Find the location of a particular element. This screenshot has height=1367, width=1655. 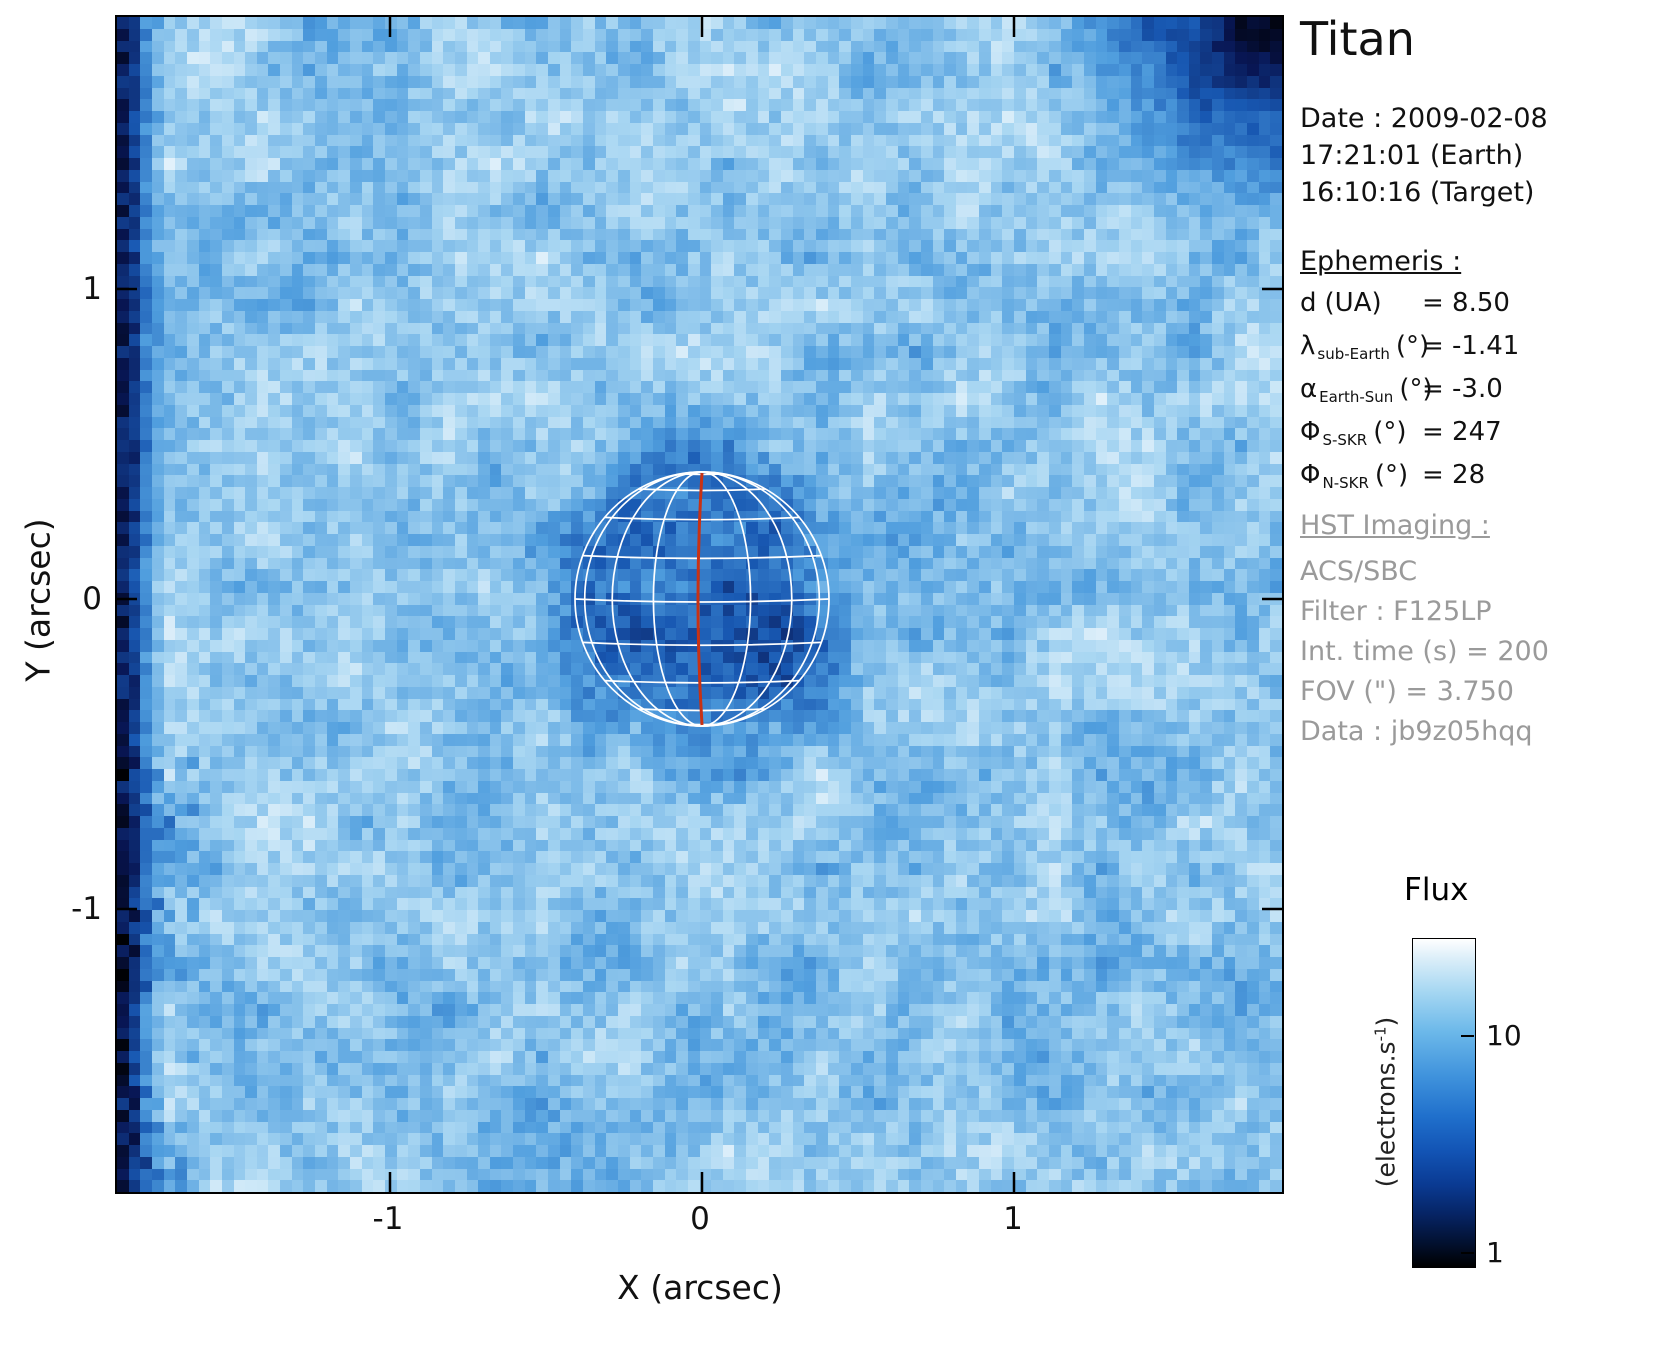

colorbar-unit-post: ) is located at coordinates (1386, 1021).